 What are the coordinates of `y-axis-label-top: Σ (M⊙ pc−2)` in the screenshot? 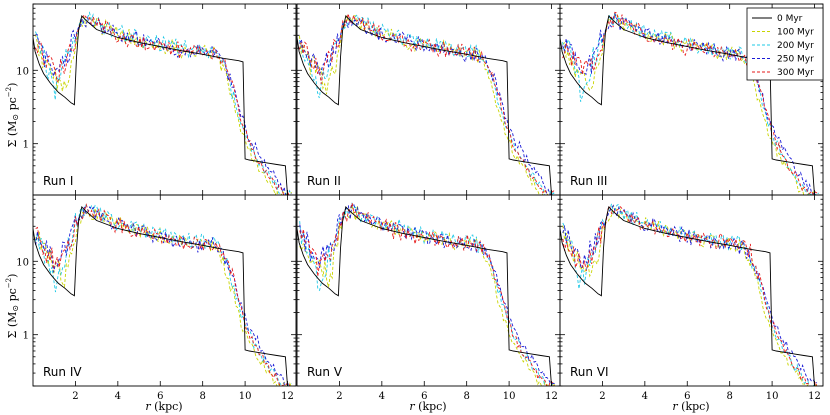 It's located at (12, 115).